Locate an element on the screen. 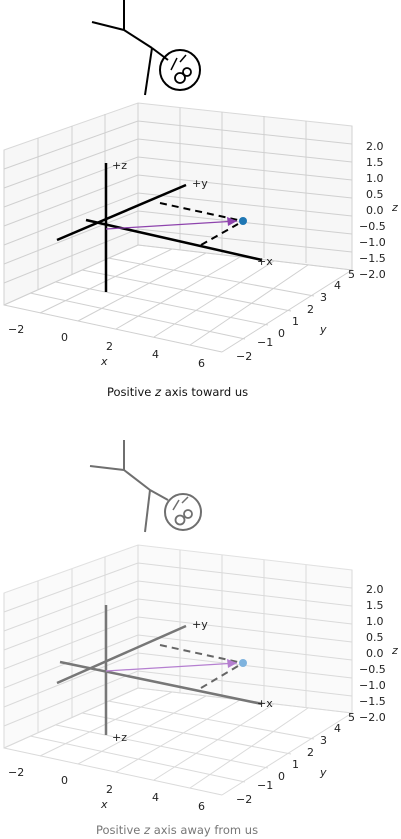 The width and height of the screenshot is (401, 839). caption-toward: Positive z axis toward us is located at coordinates (177, 392).